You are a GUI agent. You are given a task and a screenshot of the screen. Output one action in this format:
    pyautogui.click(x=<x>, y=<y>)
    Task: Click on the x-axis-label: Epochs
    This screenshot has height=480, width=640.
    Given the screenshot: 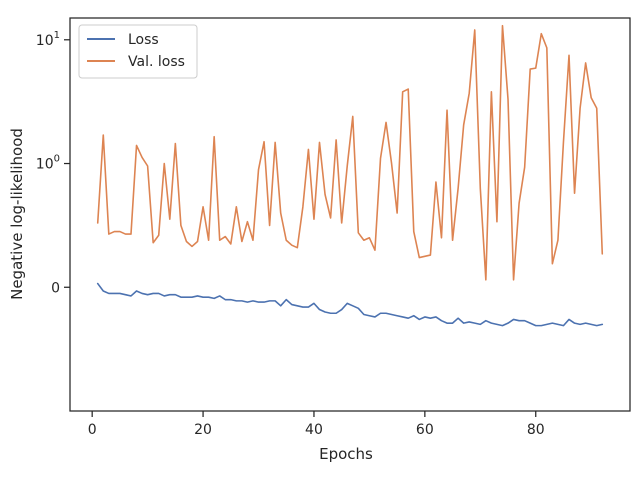 What is the action you would take?
    pyautogui.click(x=346, y=454)
    